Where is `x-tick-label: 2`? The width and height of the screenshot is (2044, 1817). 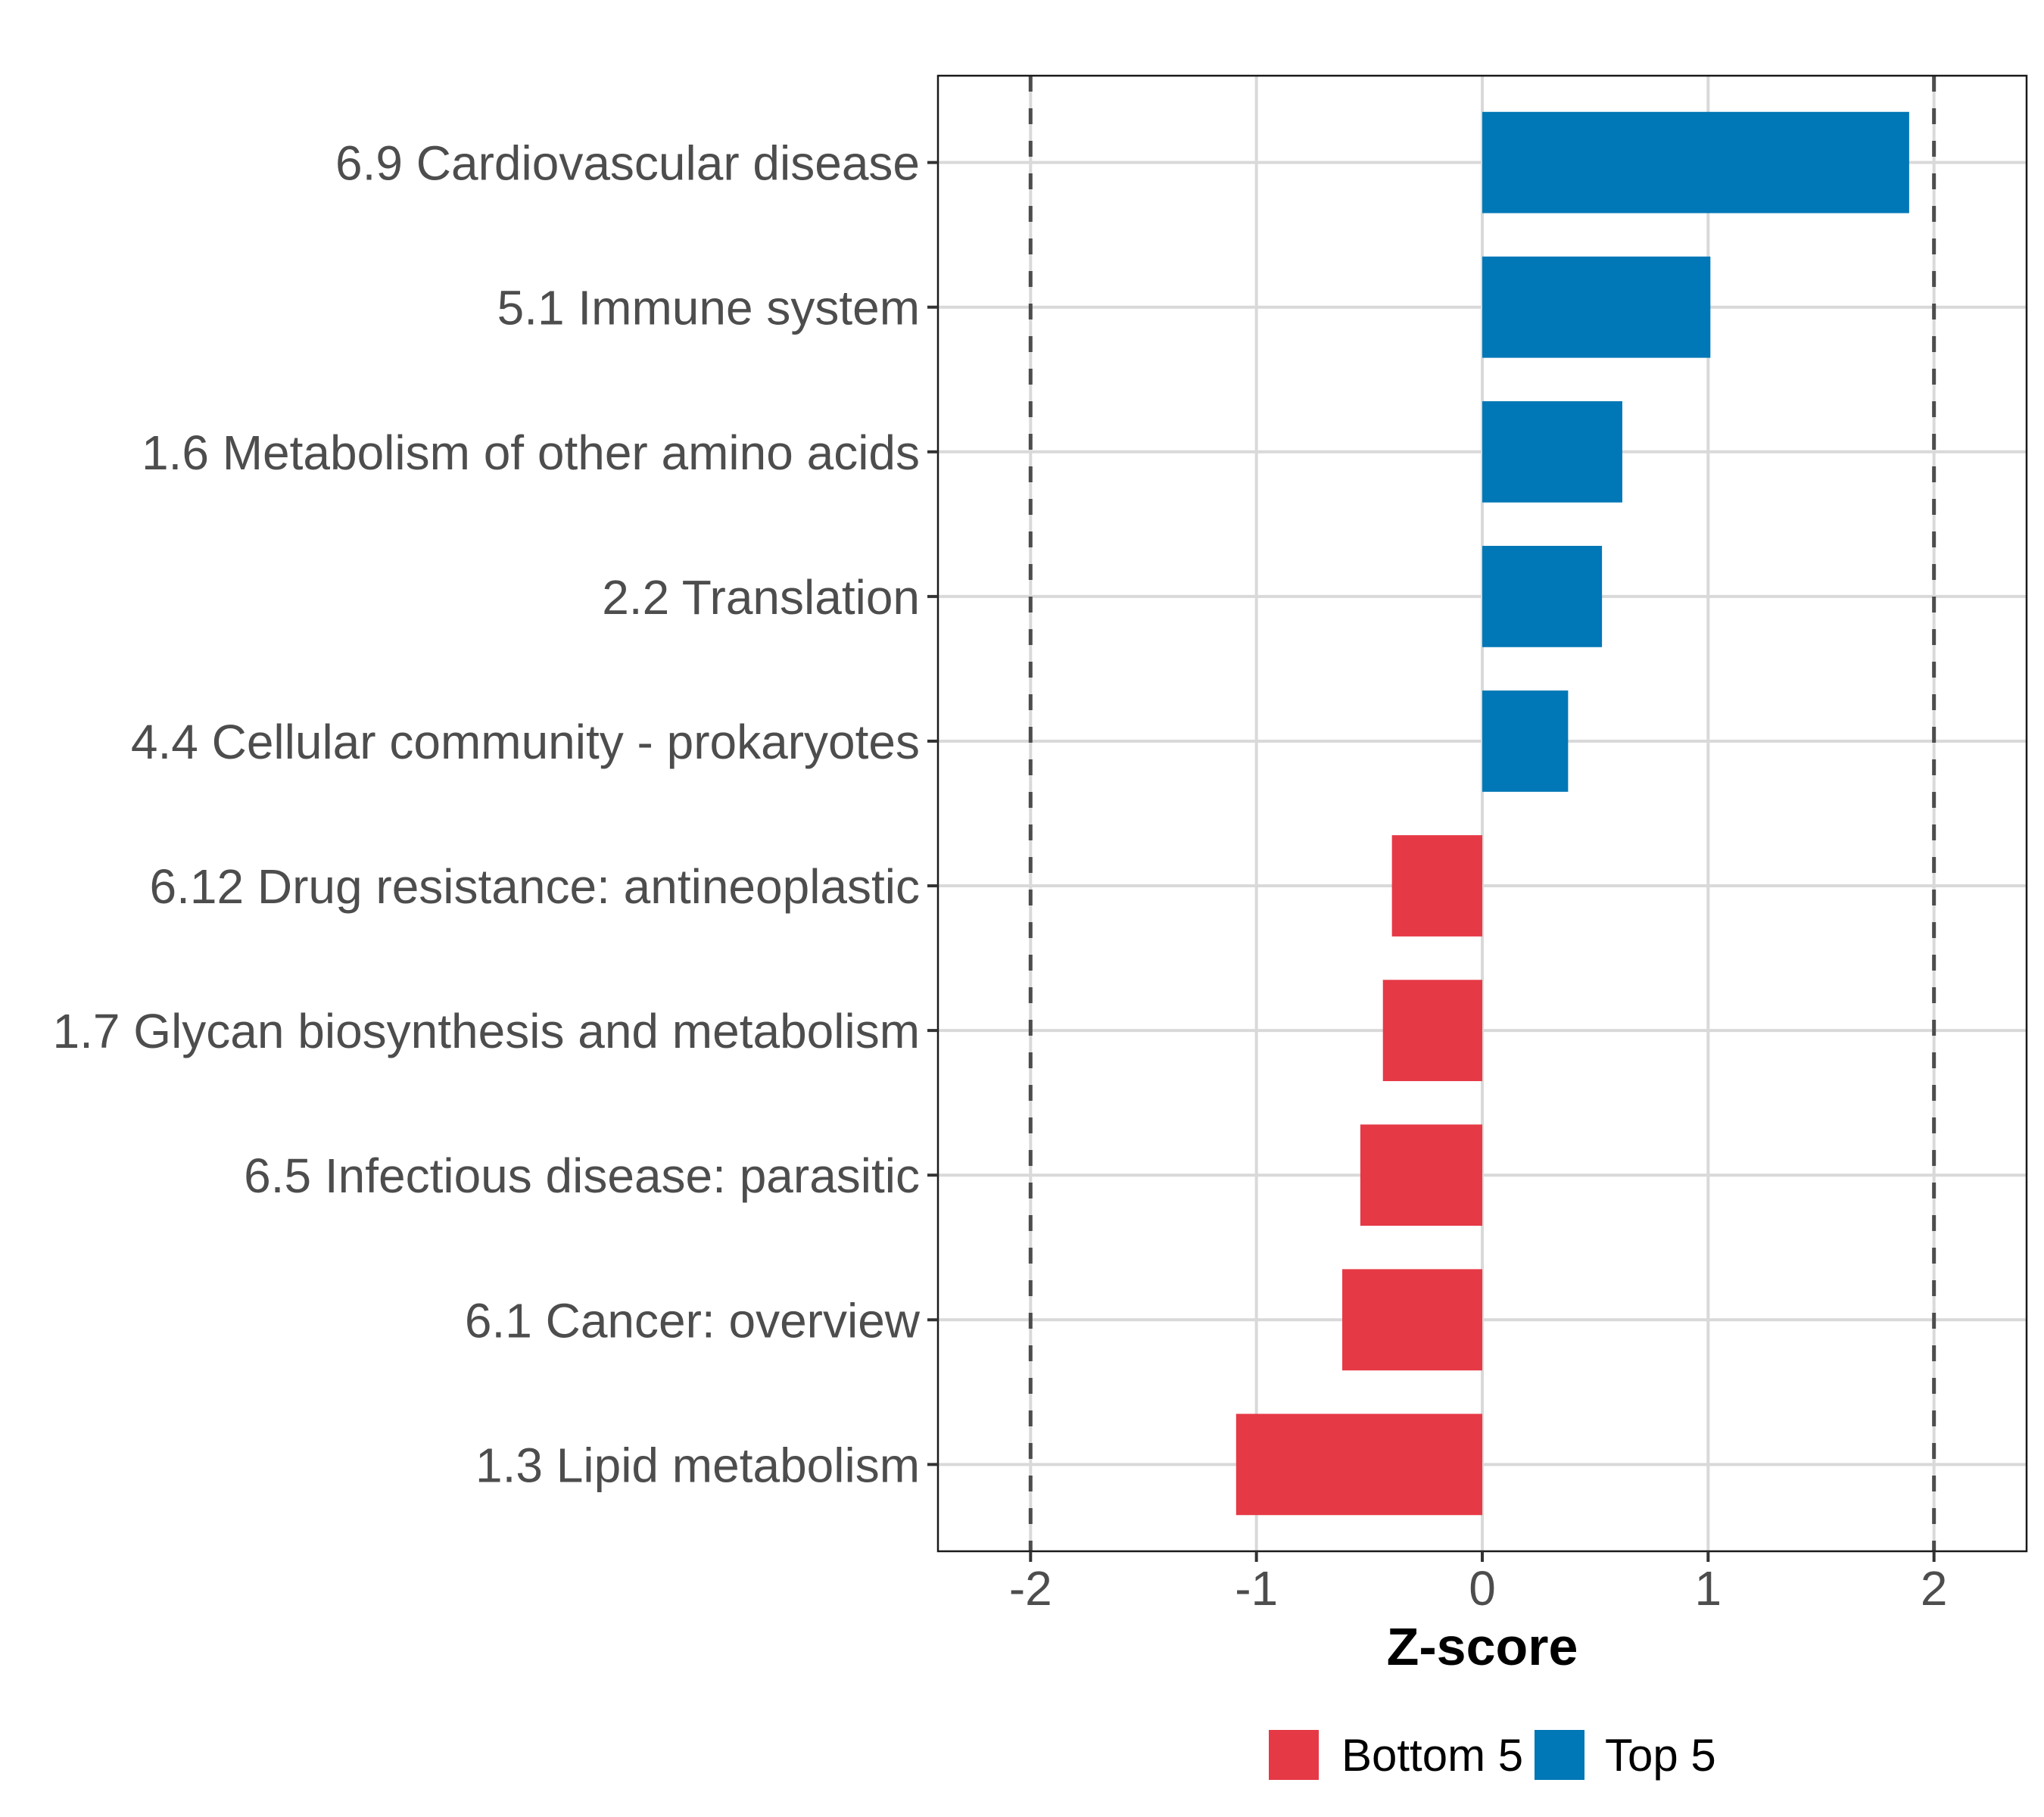
x-tick-label: 2 is located at coordinates (1934, 1588).